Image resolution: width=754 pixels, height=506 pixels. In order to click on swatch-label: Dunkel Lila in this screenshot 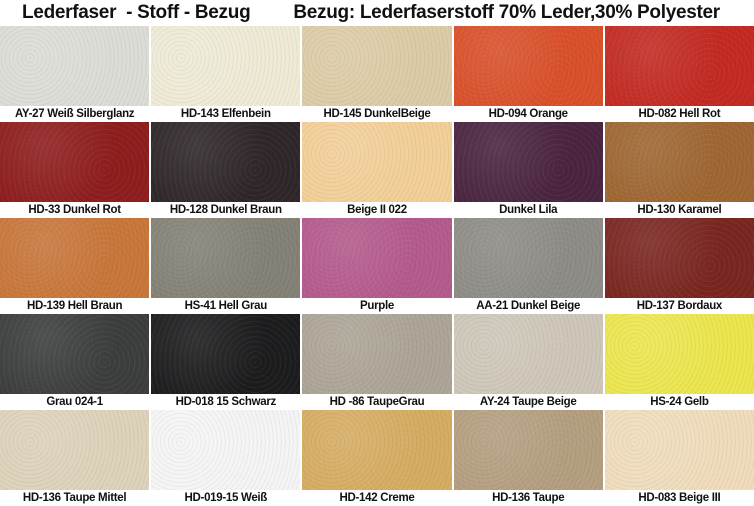, I will do `click(528, 210)`.